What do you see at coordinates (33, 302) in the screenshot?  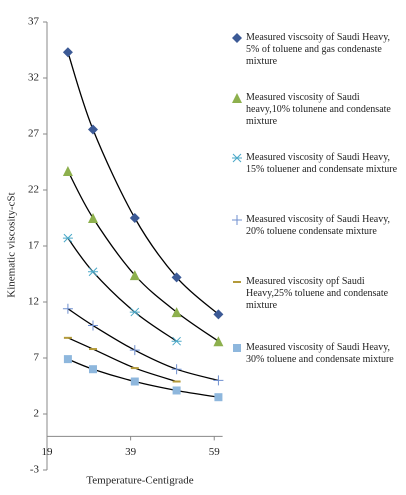 I see `y-tick-label: 12` at bounding box center [33, 302].